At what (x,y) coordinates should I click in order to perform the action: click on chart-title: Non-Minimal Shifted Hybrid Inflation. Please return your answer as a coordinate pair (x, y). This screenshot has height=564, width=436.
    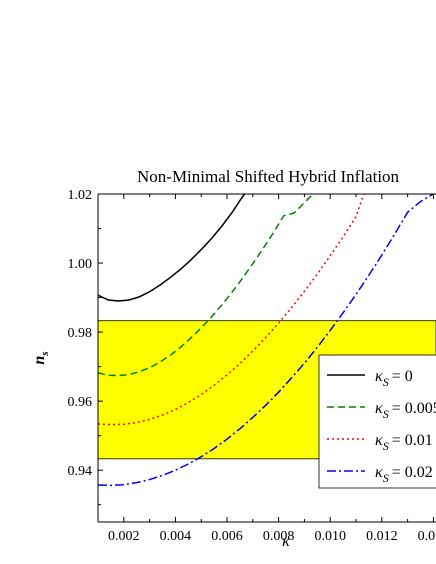
    Looking at the image, I should click on (268, 176).